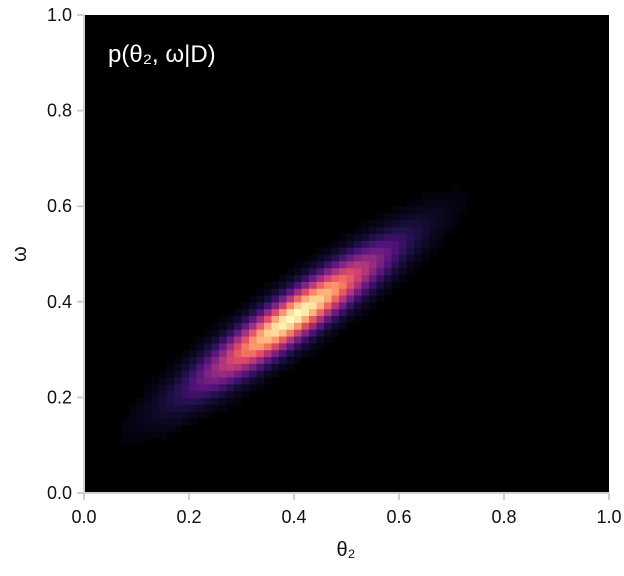 This screenshot has height=576, width=624. Describe the element at coordinates (83, 517) in the screenshot. I see `x-tick-label: 0.0` at that location.